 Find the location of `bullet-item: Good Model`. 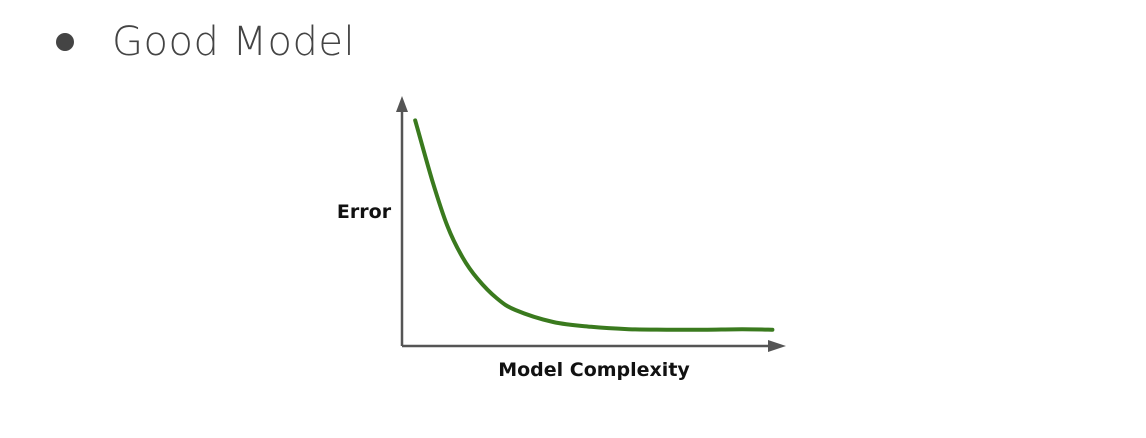

bullet-item: Good Model is located at coordinates (205, 42).